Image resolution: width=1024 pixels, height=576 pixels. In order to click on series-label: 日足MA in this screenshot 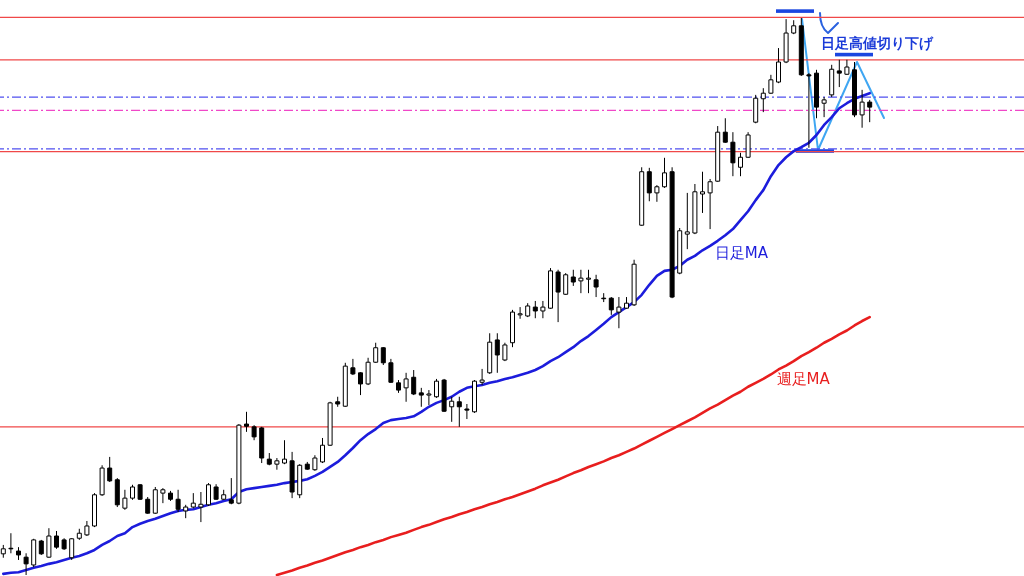, I will do `click(741, 252)`.